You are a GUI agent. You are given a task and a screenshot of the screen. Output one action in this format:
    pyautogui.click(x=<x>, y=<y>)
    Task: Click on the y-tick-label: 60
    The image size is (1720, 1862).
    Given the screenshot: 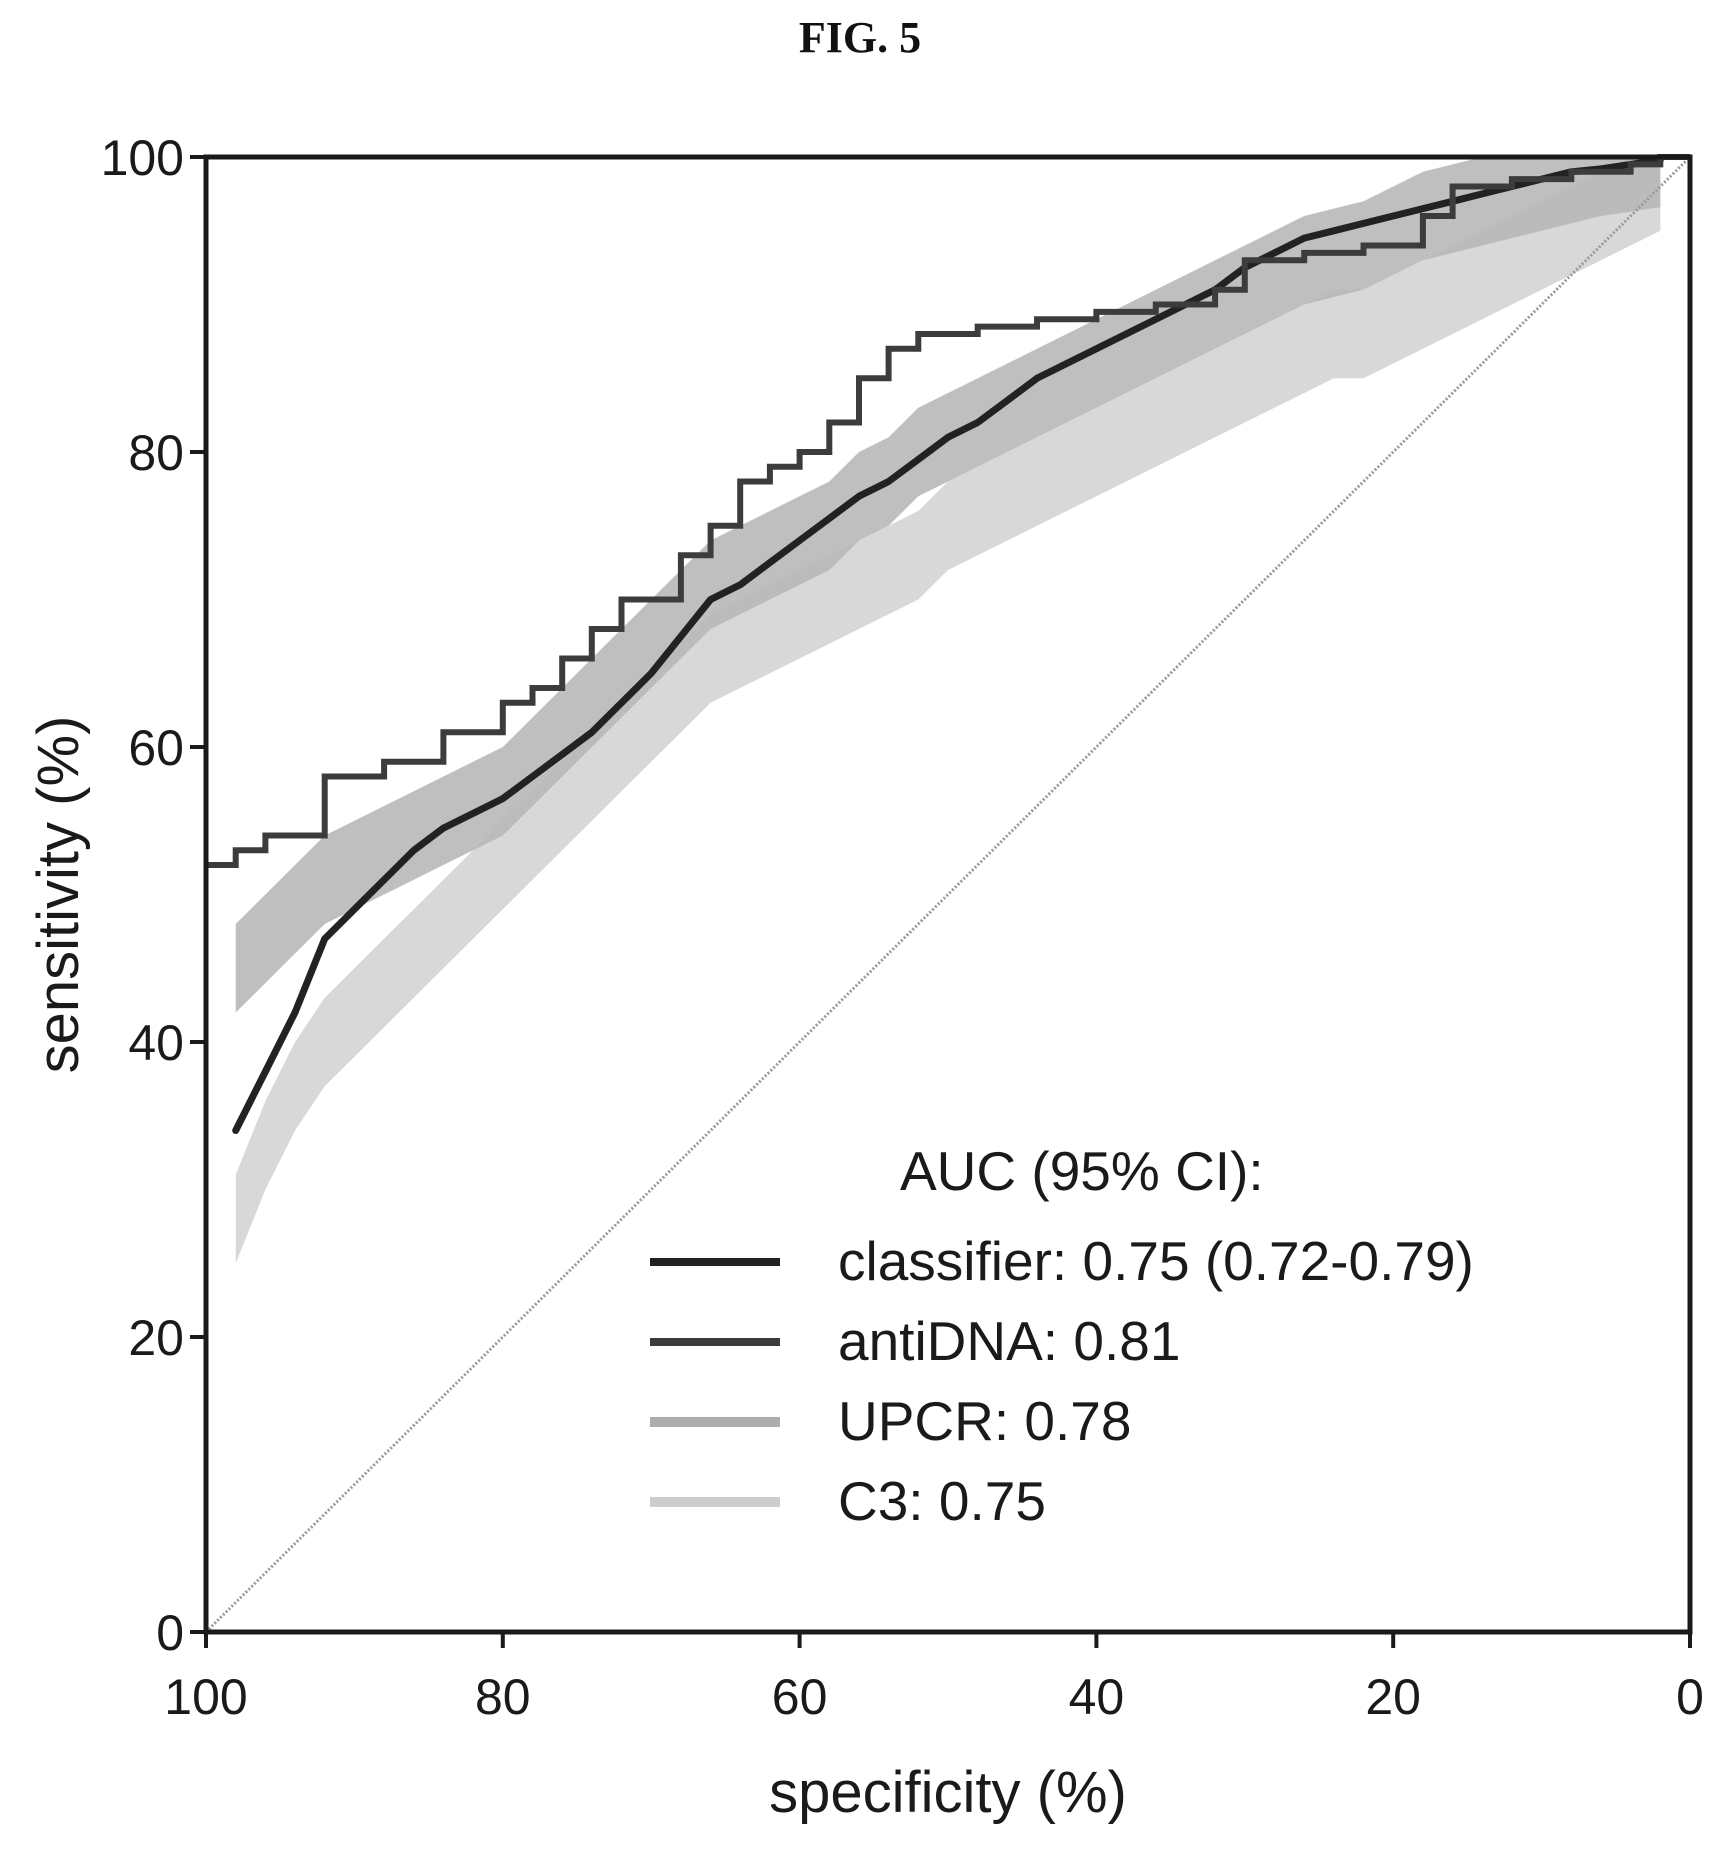 What is the action you would take?
    pyautogui.click(x=156, y=748)
    